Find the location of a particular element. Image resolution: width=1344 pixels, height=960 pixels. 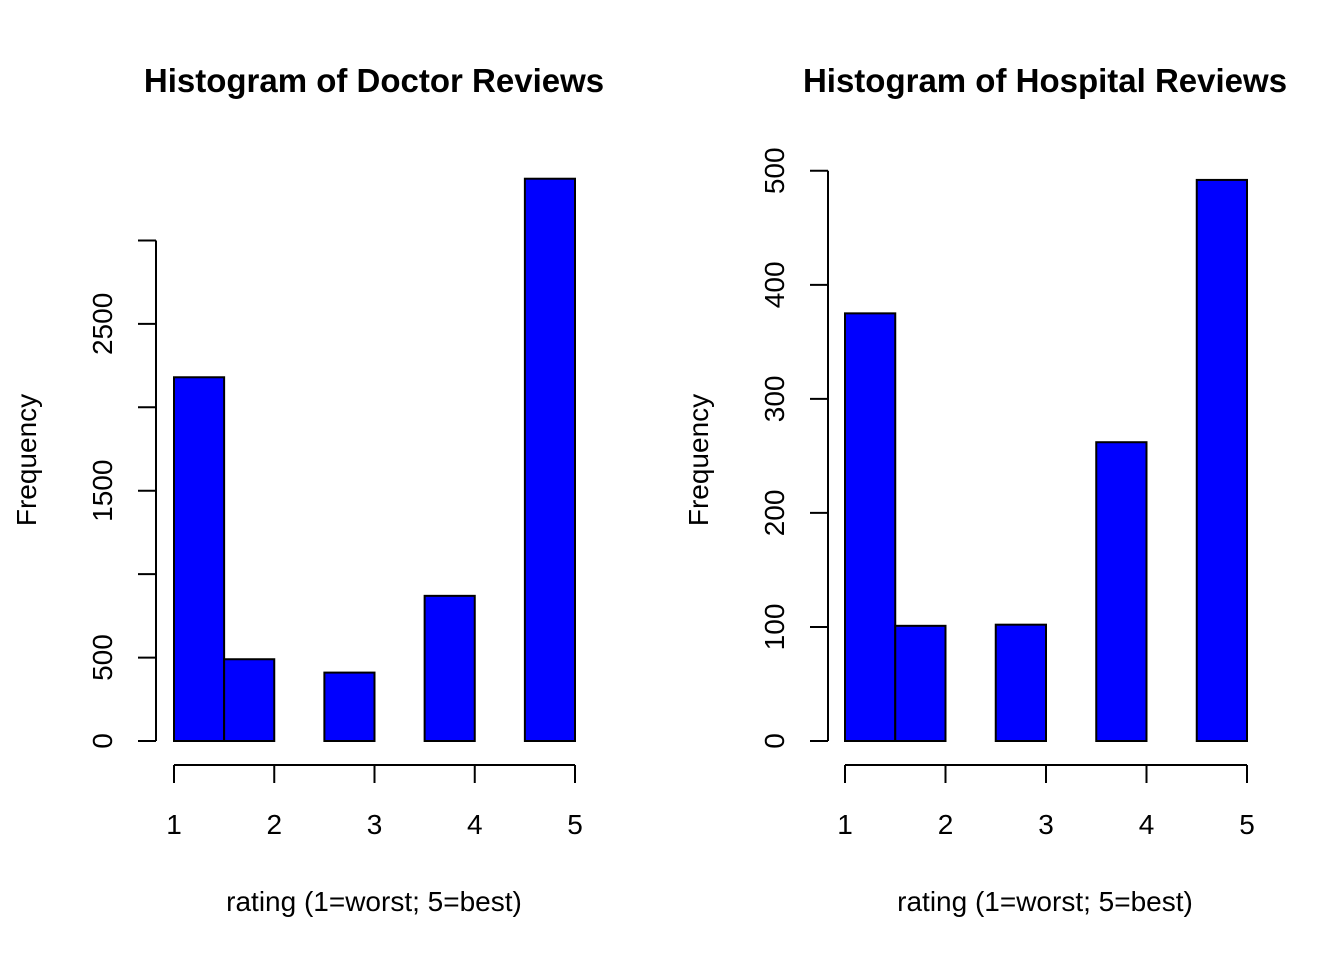

y-tick-label: 200 is located at coordinates (774, 513).